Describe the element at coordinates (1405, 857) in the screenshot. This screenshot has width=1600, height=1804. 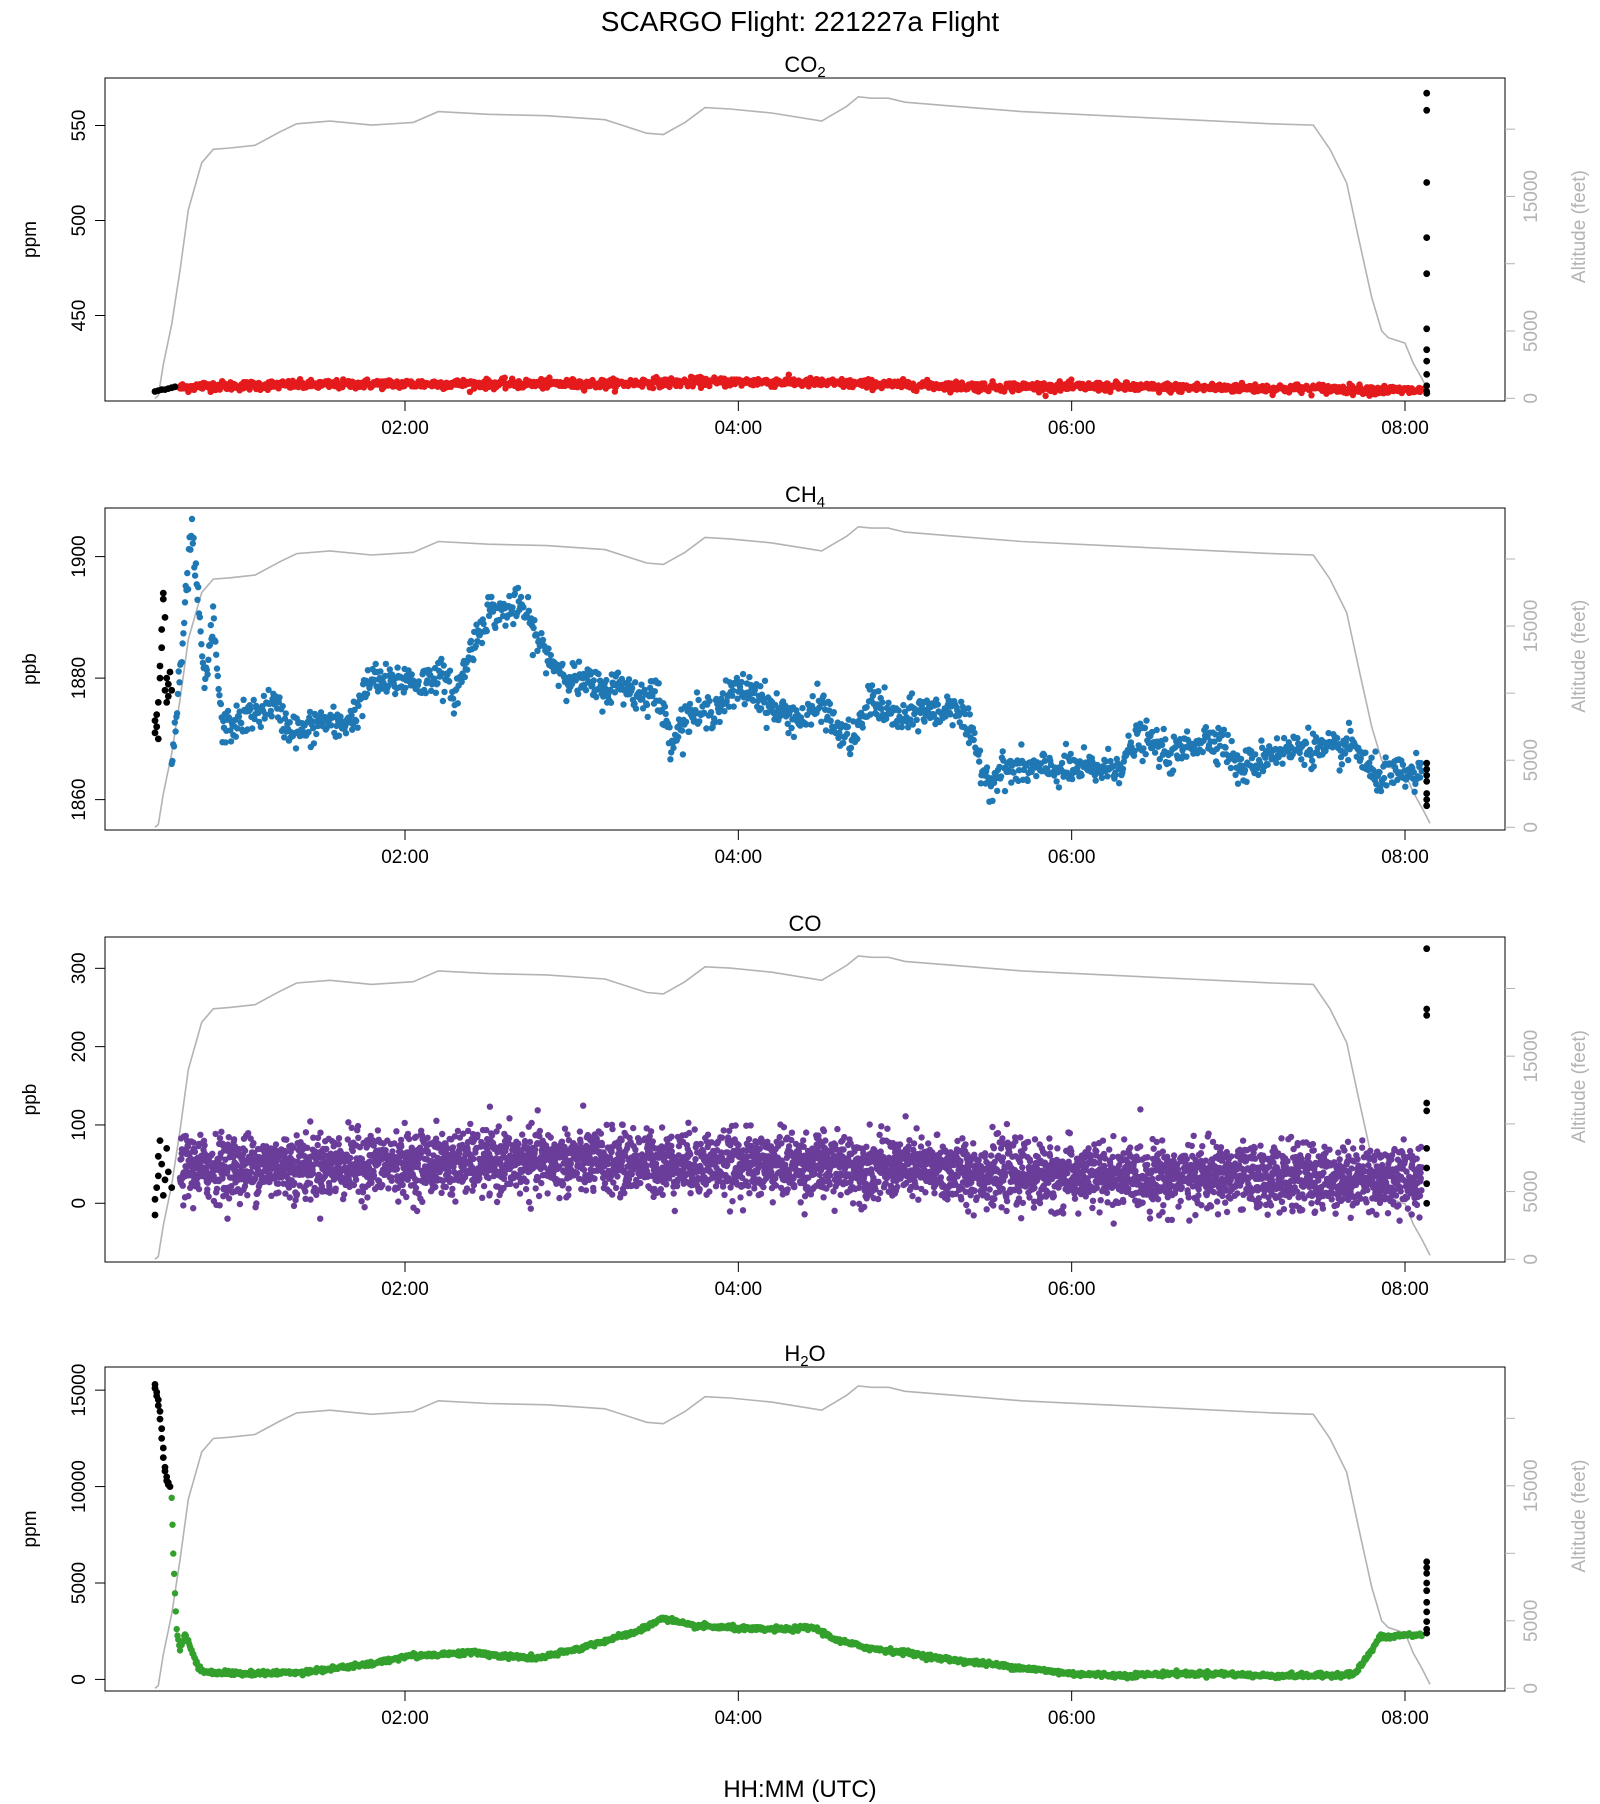
I see `x-tick-label: 08:00` at that location.